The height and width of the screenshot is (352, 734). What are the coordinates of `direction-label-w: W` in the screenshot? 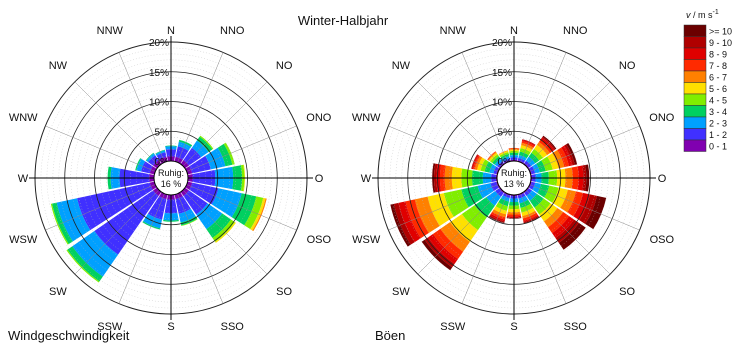 It's located at (366, 179).